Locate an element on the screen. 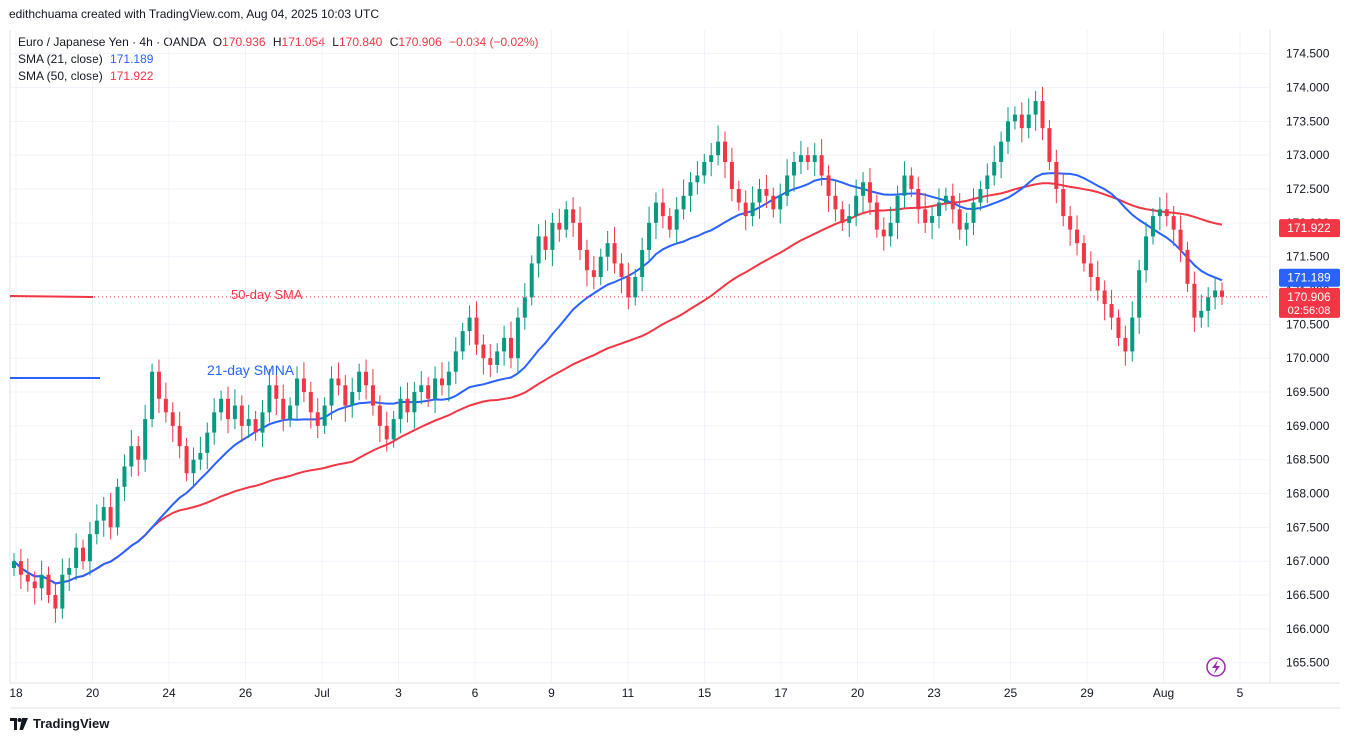  sma50-marker-line is located at coordinates (51, 296).